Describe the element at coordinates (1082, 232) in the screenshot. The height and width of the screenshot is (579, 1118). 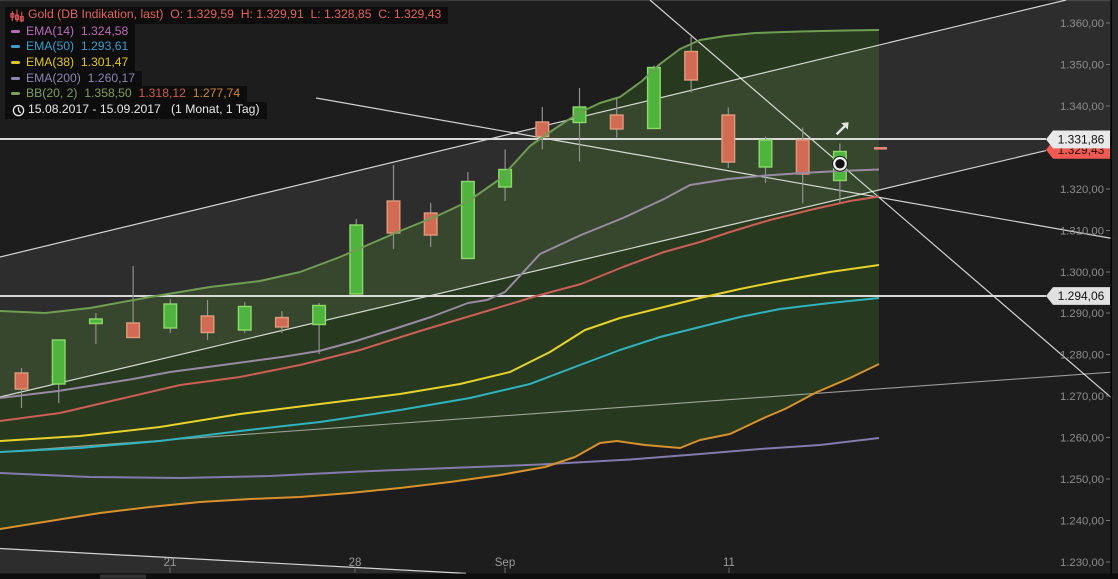
I see `svg-text: 1.310,00` at that location.